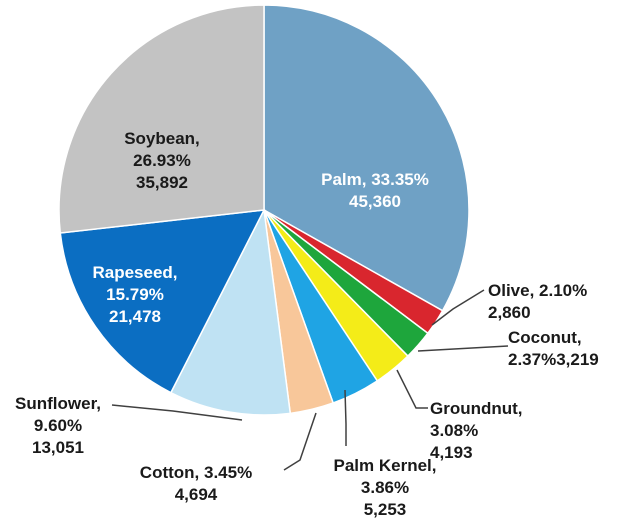  What do you see at coordinates (375, 190) in the screenshot?
I see `slice-label-palm: Palm, 33.35% 45,360` at bounding box center [375, 190].